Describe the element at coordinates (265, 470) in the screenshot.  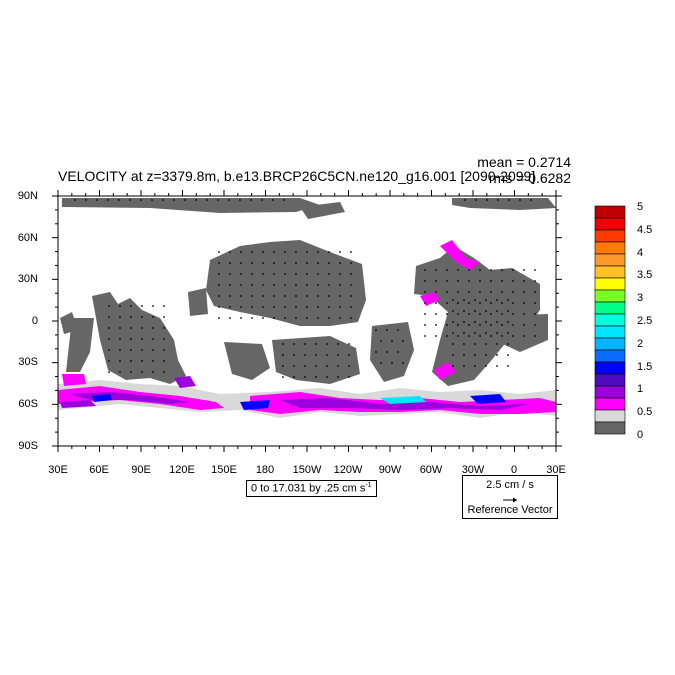
I see `lon-label-180: 180` at that location.